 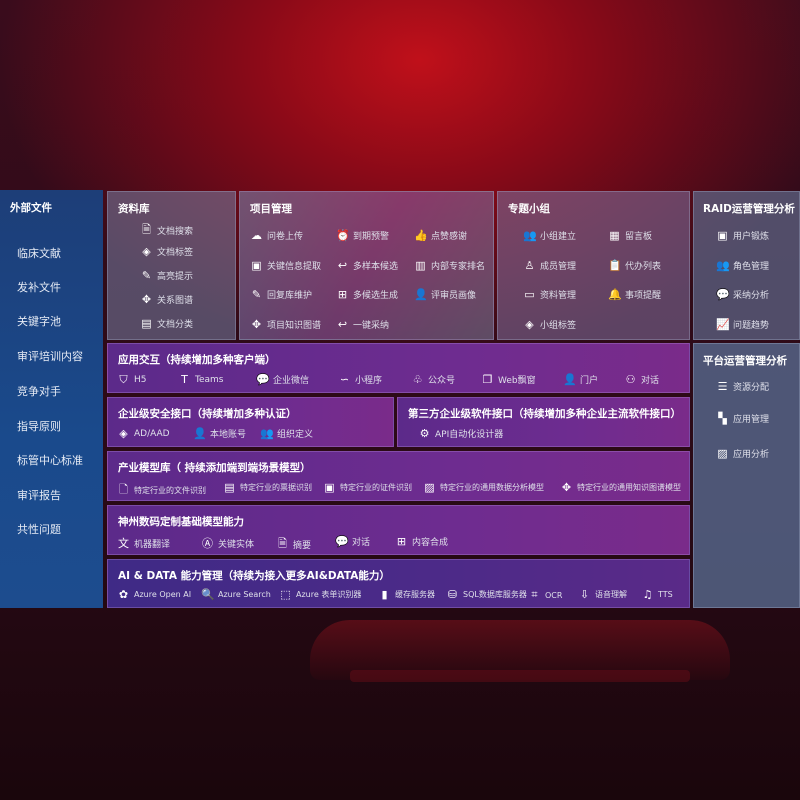 What do you see at coordinates (291, 381) in the screenshot?
I see `item-label: 企业微信` at bounding box center [291, 381].